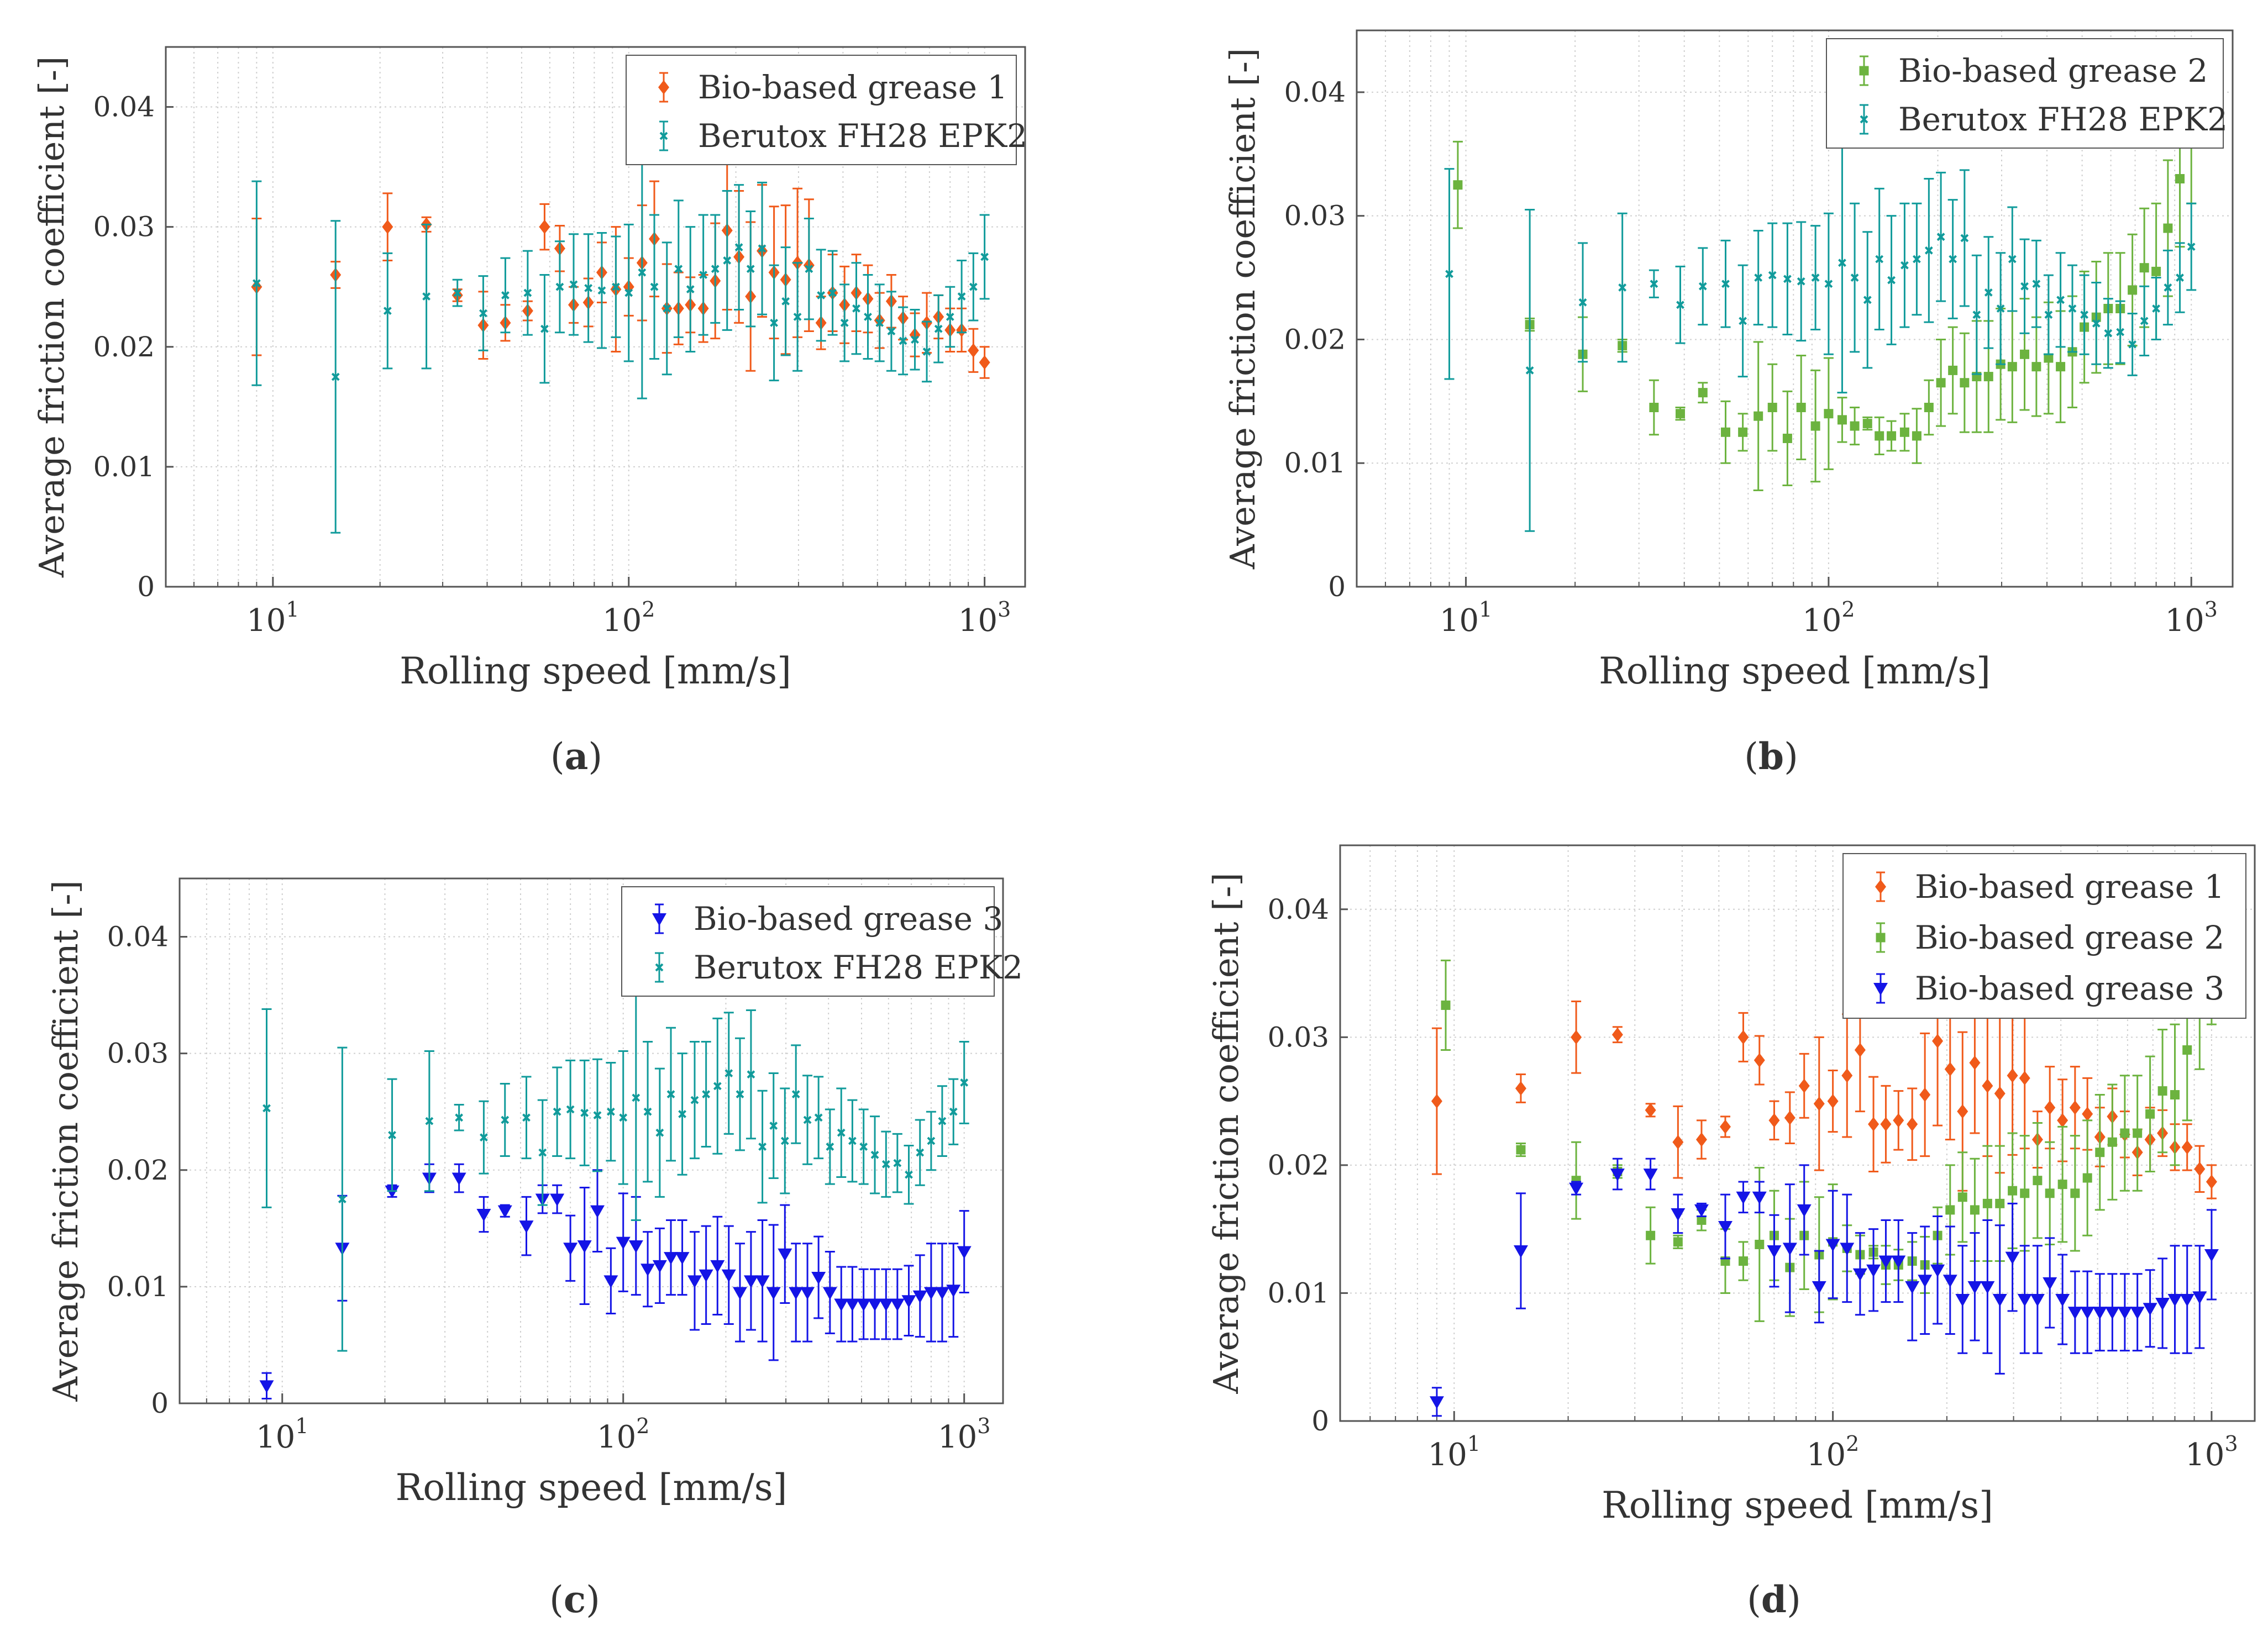  What do you see at coordinates (822, 110) in the screenshot?
I see `legend-box` at bounding box center [822, 110].